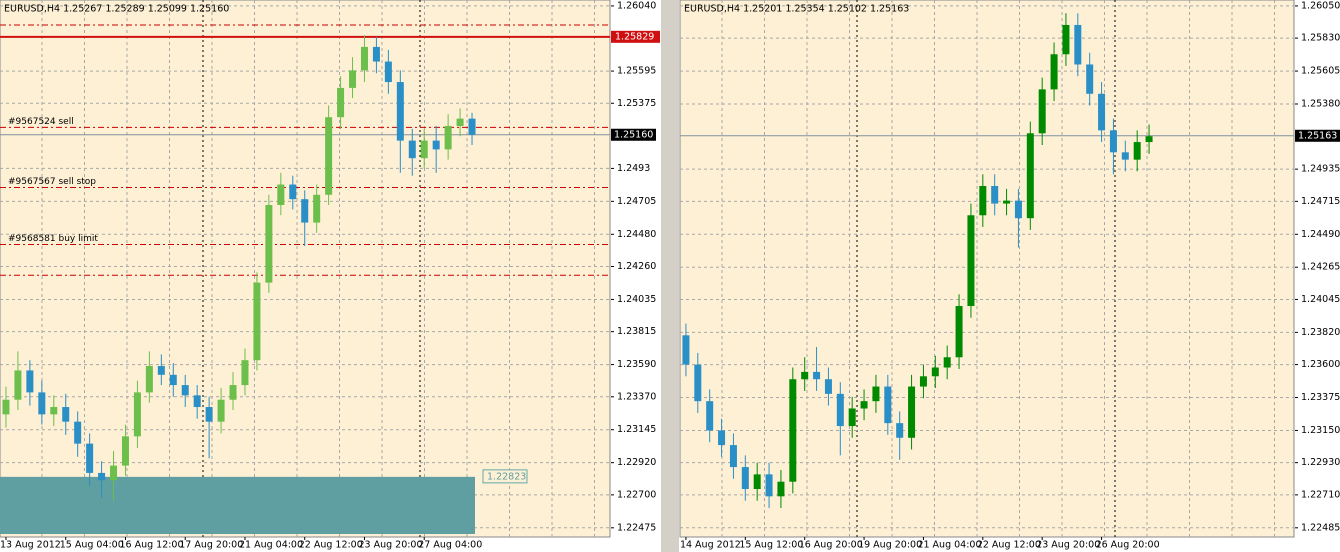 The height and width of the screenshot is (552, 1340). Describe the element at coordinates (710, 545) in the screenshot. I see `x-tick-label: 14 Aug 2012` at that location.